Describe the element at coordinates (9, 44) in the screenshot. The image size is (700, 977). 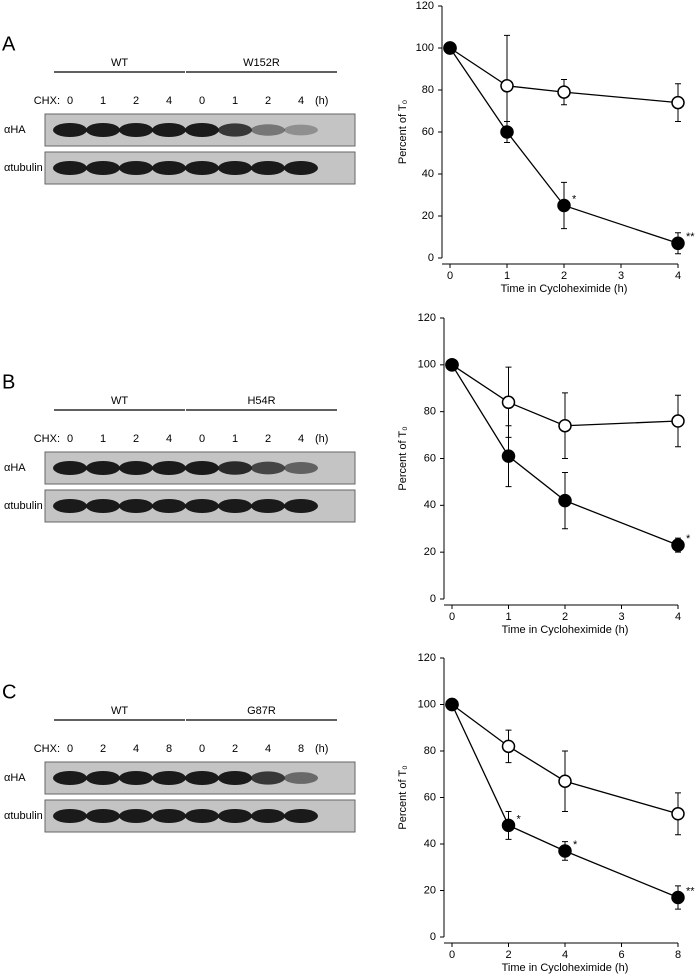
I see `panel-letter: A` at that location.